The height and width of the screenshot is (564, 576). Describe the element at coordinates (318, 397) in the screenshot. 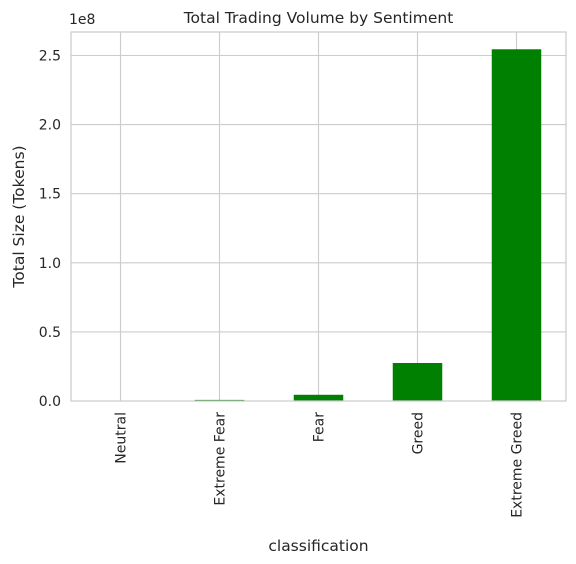

I see `bar-fear` at that location.